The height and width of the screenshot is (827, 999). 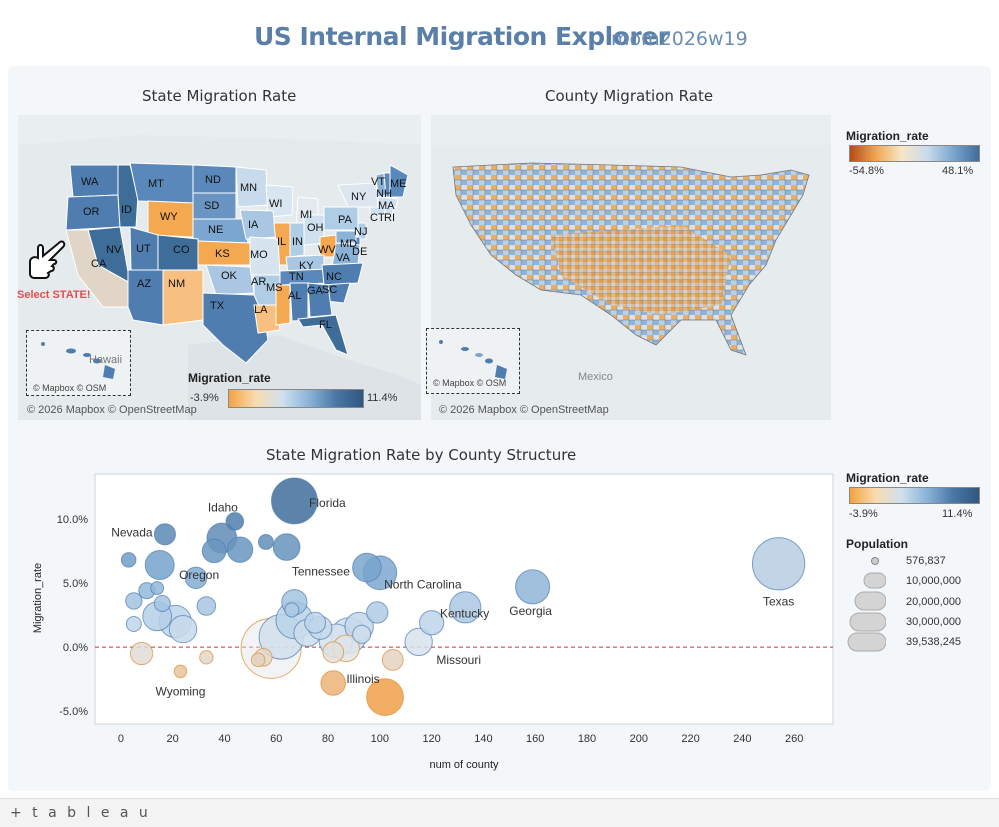 What do you see at coordinates (80, 813) in the screenshot?
I see `tableau-logo: + t a b l e a u` at bounding box center [80, 813].